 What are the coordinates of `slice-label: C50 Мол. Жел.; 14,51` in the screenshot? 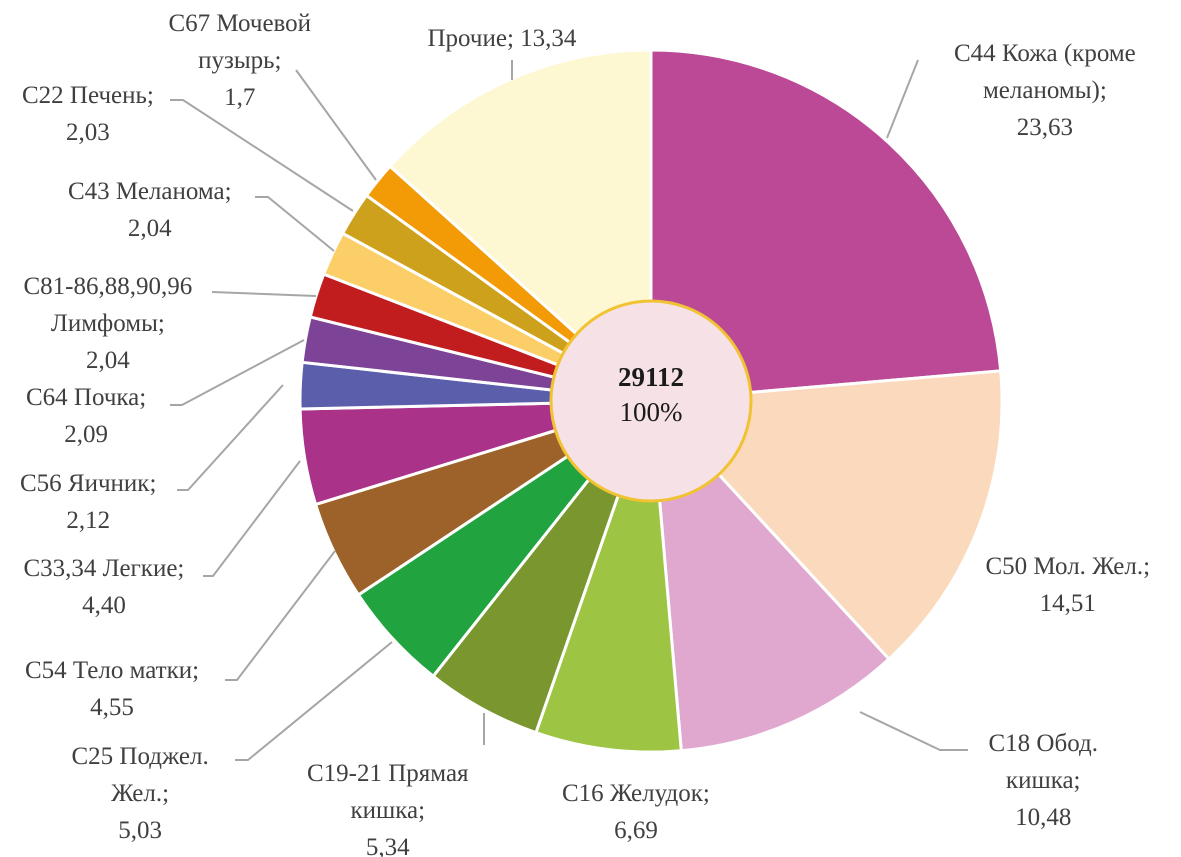 It's located at (1068, 585).